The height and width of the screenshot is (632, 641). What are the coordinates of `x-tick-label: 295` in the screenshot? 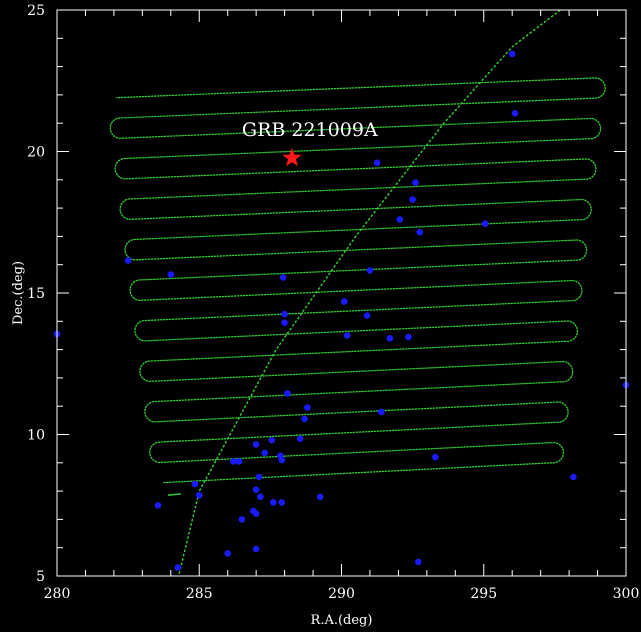 It's located at (483, 594).